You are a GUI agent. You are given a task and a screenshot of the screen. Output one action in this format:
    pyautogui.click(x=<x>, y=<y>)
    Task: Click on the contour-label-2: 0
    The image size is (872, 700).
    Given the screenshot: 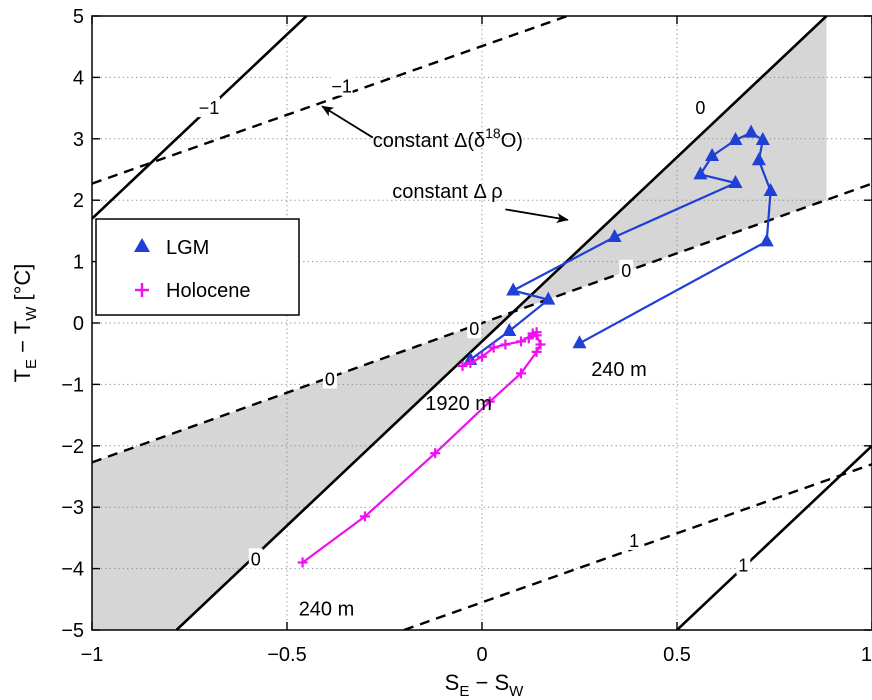 What is the action you would take?
    pyautogui.click(x=700, y=108)
    